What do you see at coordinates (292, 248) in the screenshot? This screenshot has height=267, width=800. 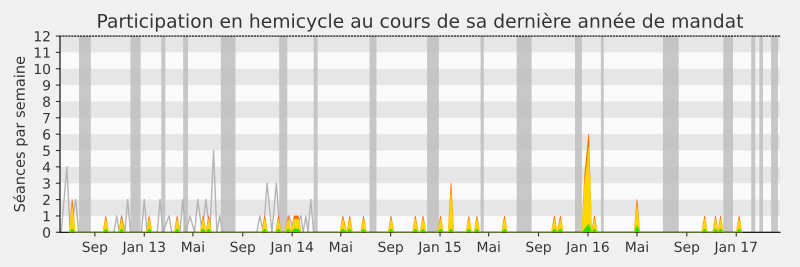 I see `x-tick-label: Jan 14` at bounding box center [292, 248].